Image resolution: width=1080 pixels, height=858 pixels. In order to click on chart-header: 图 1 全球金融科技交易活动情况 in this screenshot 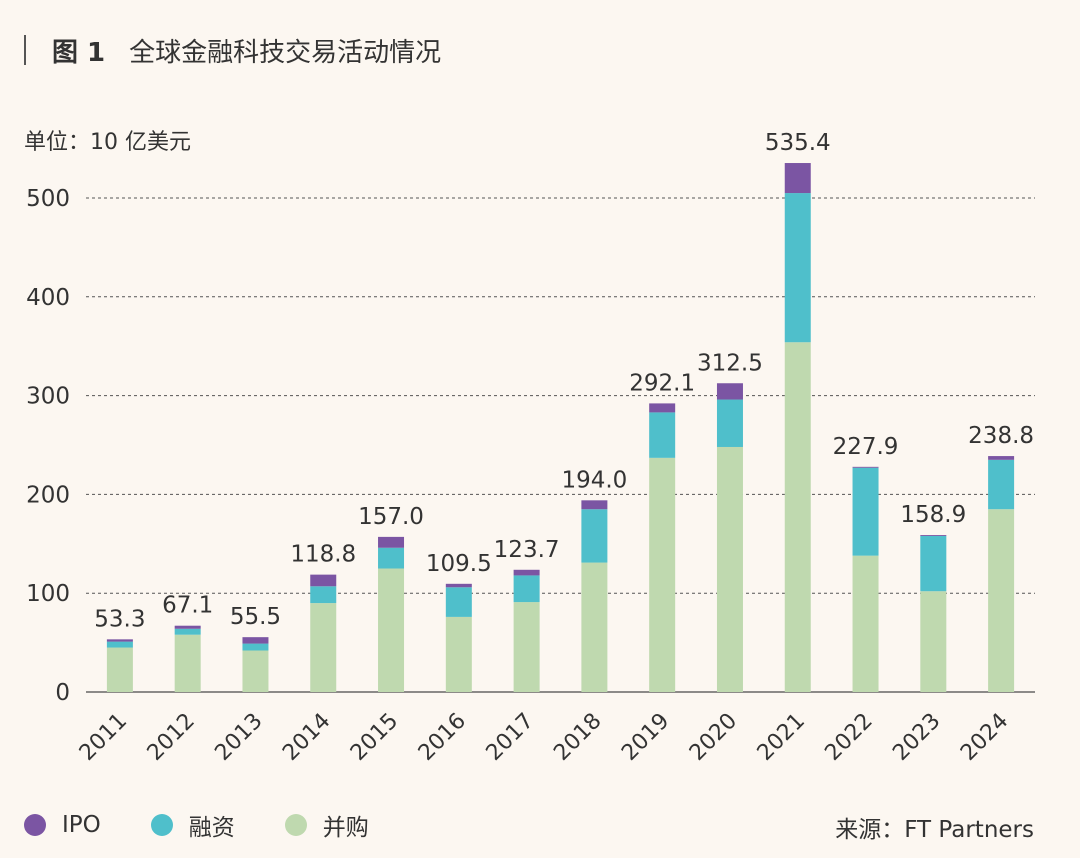, I will do `click(233, 50)`.